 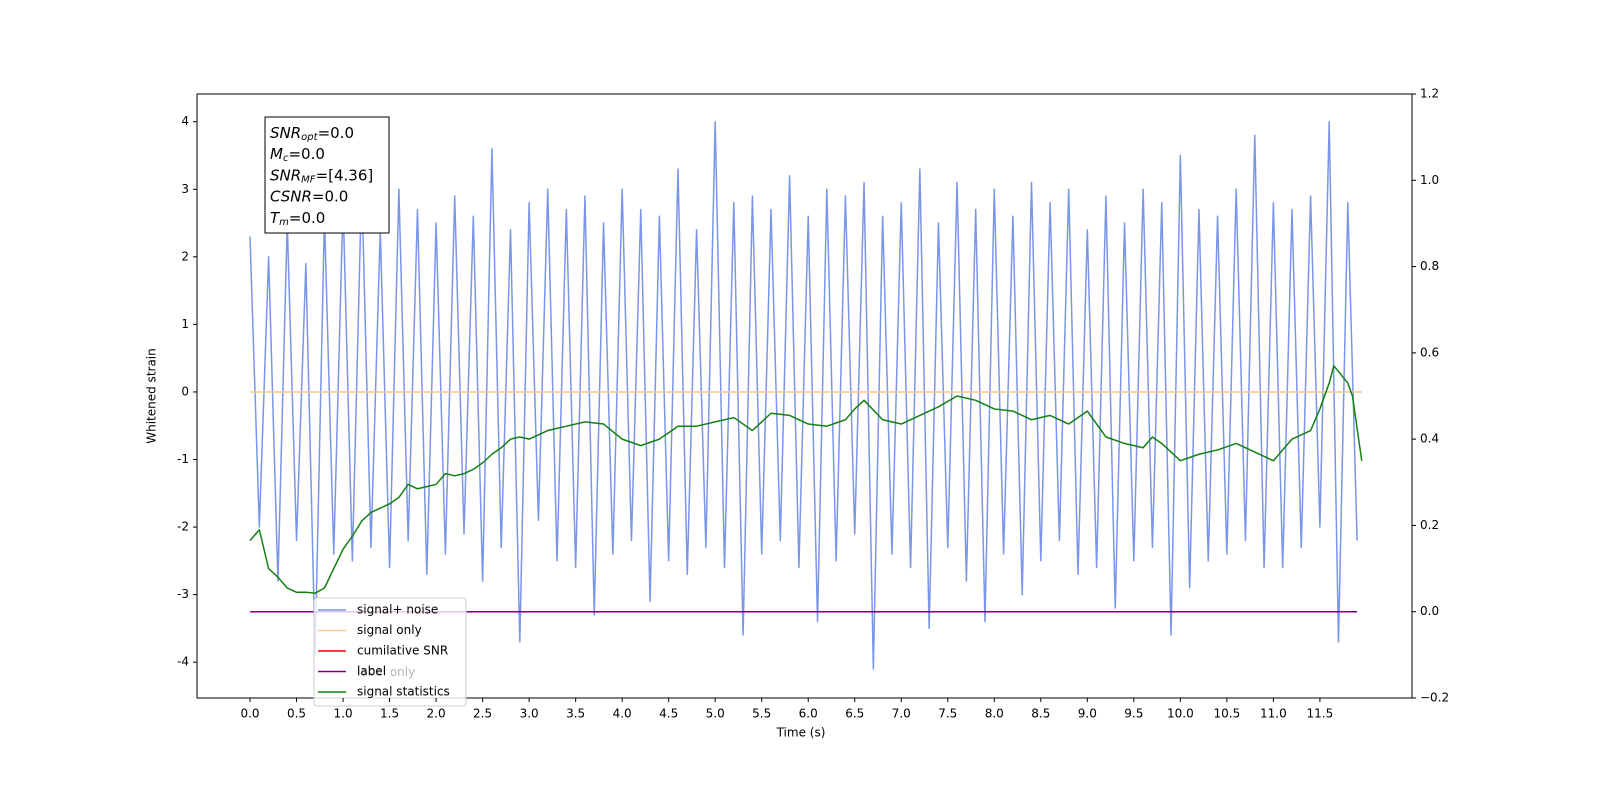 I want to click on y-tick-label: -1, so click(x=183, y=459).